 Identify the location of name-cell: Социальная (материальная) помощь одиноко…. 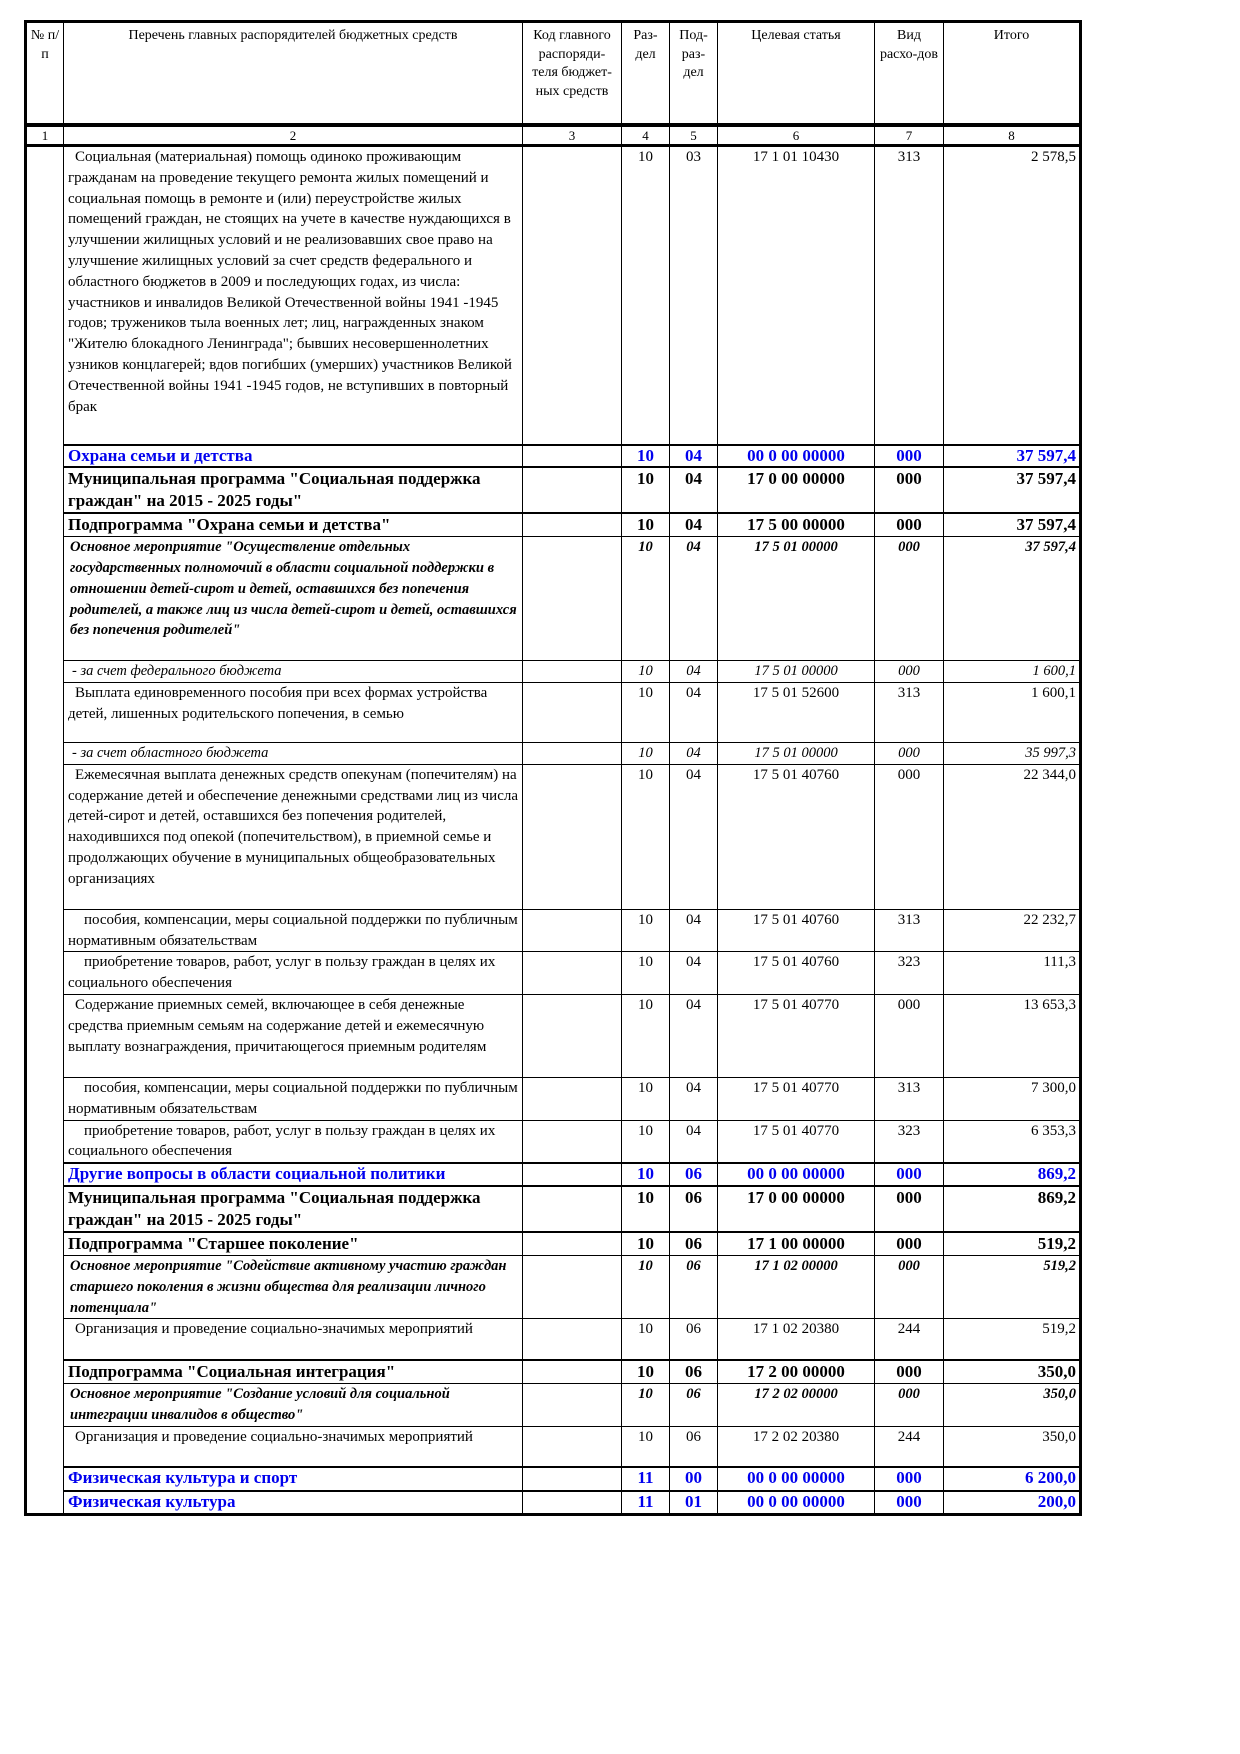
(293, 295).